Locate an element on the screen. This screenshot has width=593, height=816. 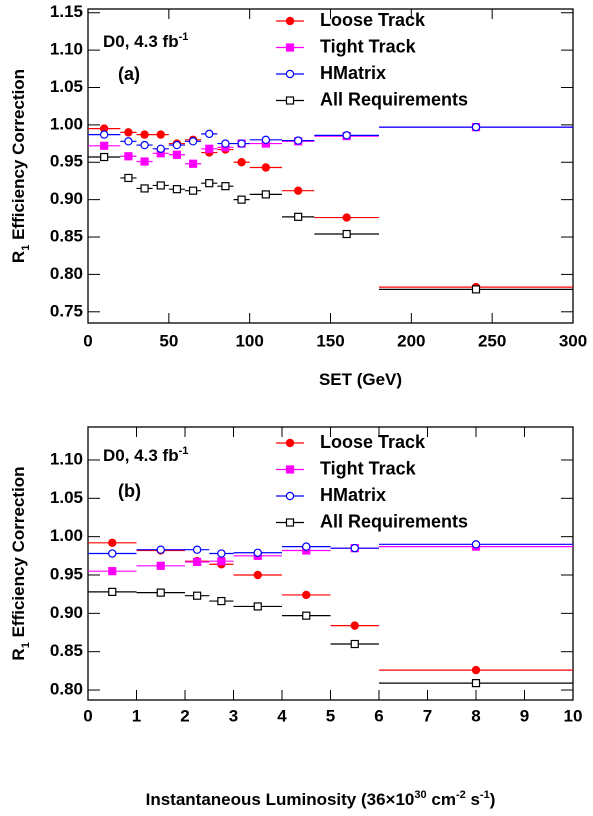
y-tick-label: 0.90 is located at coordinates (66, 198).